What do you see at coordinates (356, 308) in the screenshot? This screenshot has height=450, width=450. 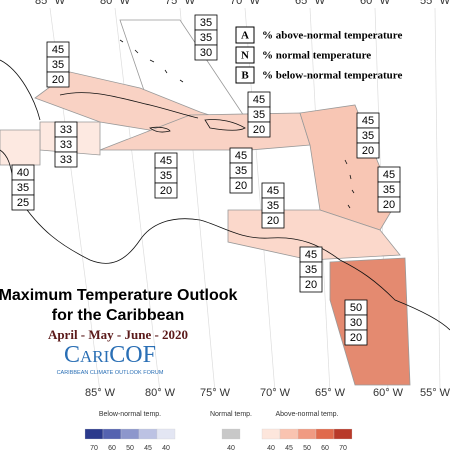 I see `box-value: 50` at bounding box center [356, 308].